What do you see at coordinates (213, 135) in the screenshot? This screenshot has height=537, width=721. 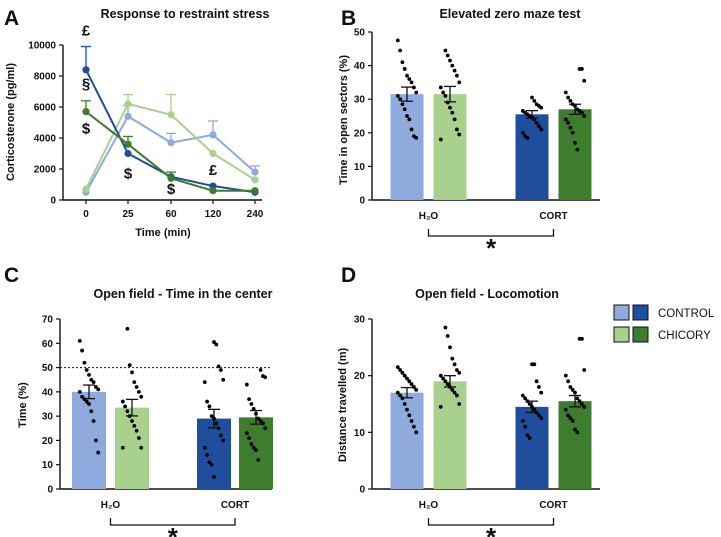 I see `panel-a-point-control-h2o` at bounding box center [213, 135].